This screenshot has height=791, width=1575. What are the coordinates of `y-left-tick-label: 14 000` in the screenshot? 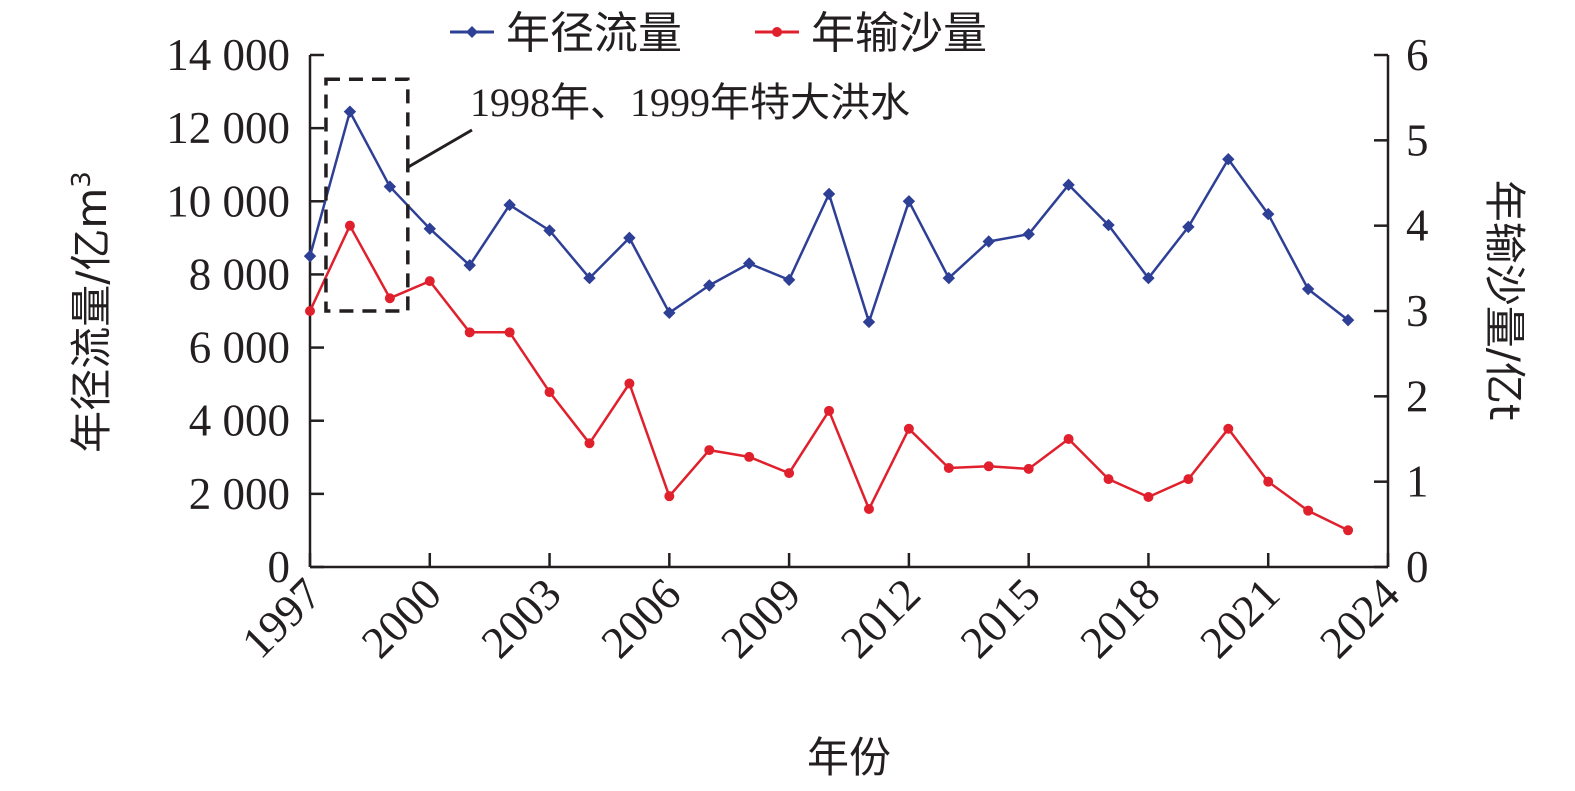 It's located at (228, 55).